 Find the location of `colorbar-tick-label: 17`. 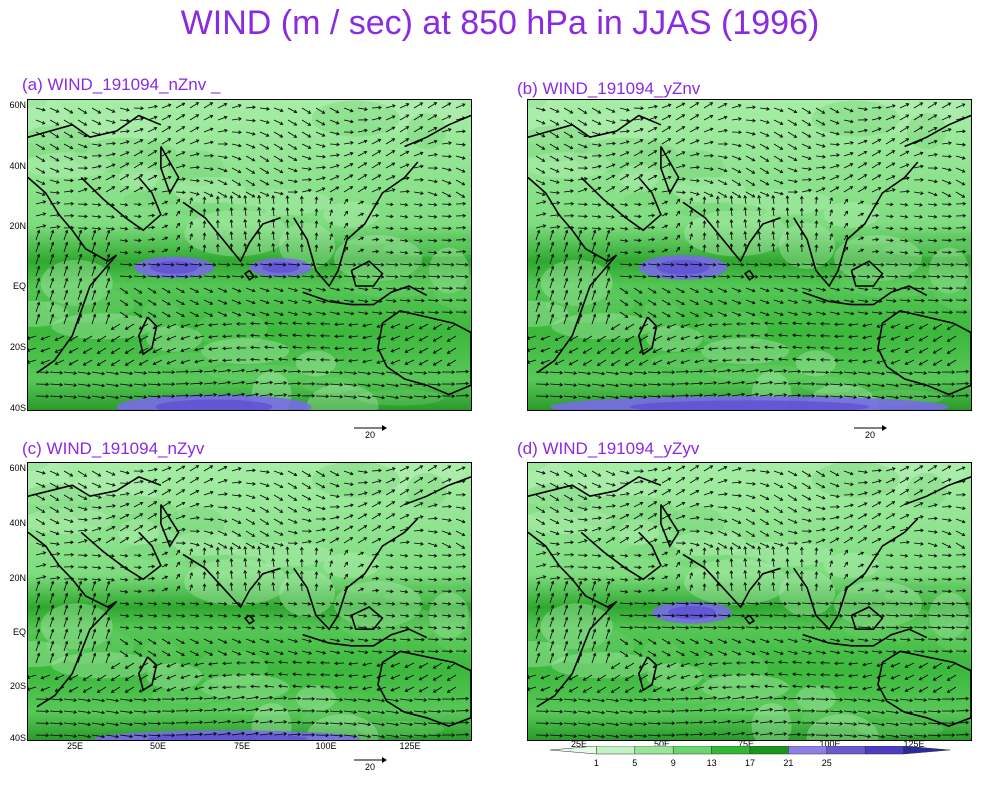

colorbar-tick-label: 17 is located at coordinates (750, 763).